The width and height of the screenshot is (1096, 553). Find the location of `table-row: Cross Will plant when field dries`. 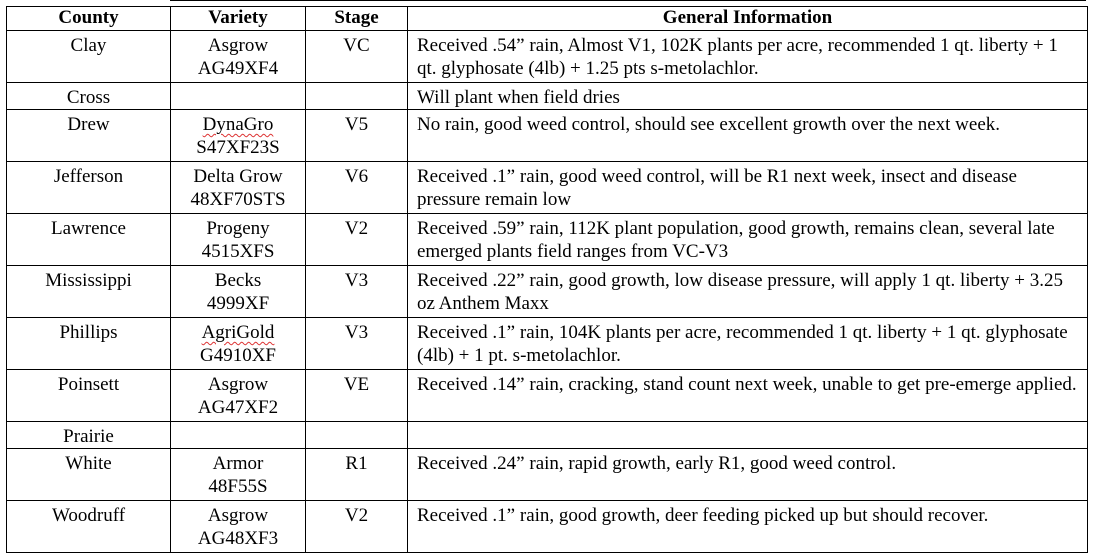

table-row: Cross Will plant when field dries is located at coordinates (547, 96).